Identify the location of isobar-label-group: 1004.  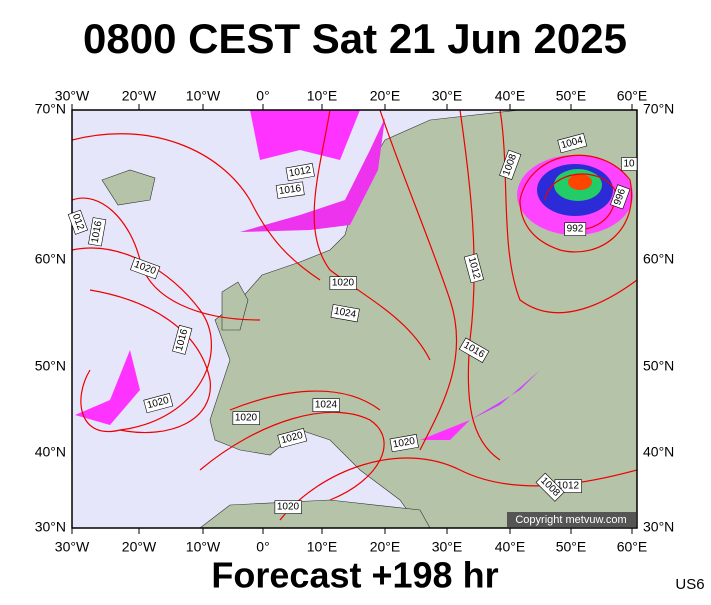
(572, 143).